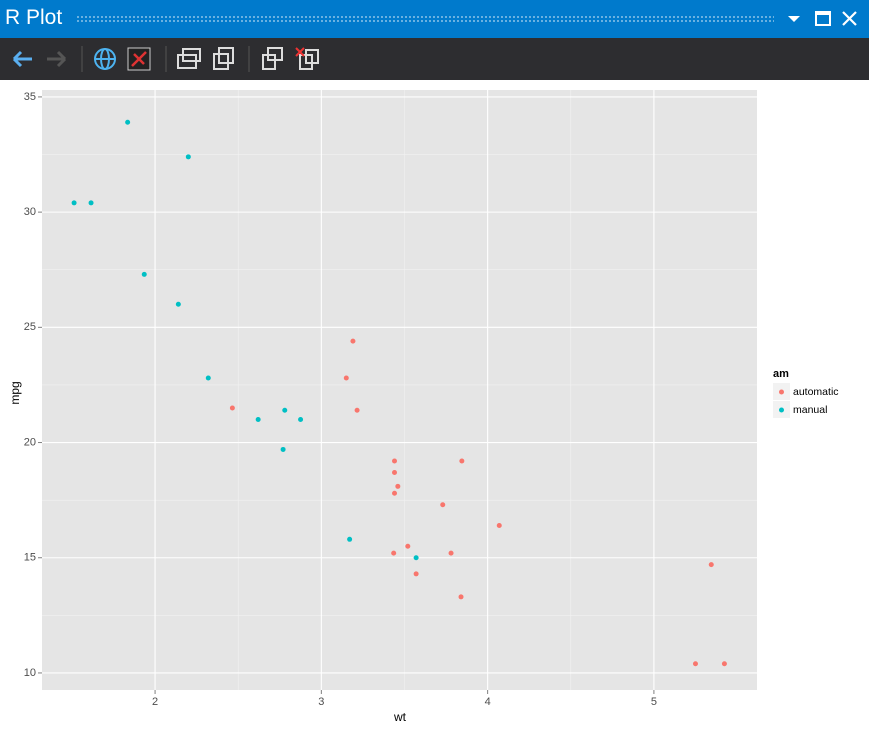 The image size is (869, 732). I want to click on y-tick-label: 30, so click(30, 212).